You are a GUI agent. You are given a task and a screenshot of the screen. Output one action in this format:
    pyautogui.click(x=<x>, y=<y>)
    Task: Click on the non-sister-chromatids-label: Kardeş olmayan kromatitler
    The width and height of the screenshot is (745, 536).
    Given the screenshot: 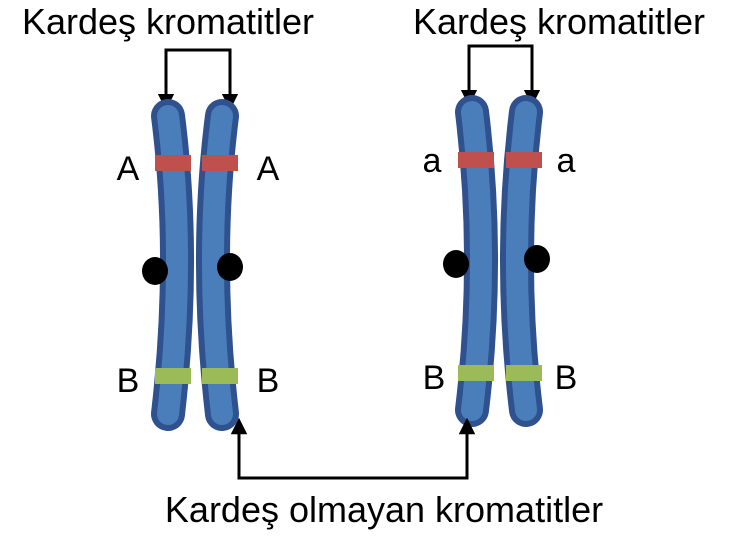 What is the action you would take?
    pyautogui.click(x=384, y=509)
    